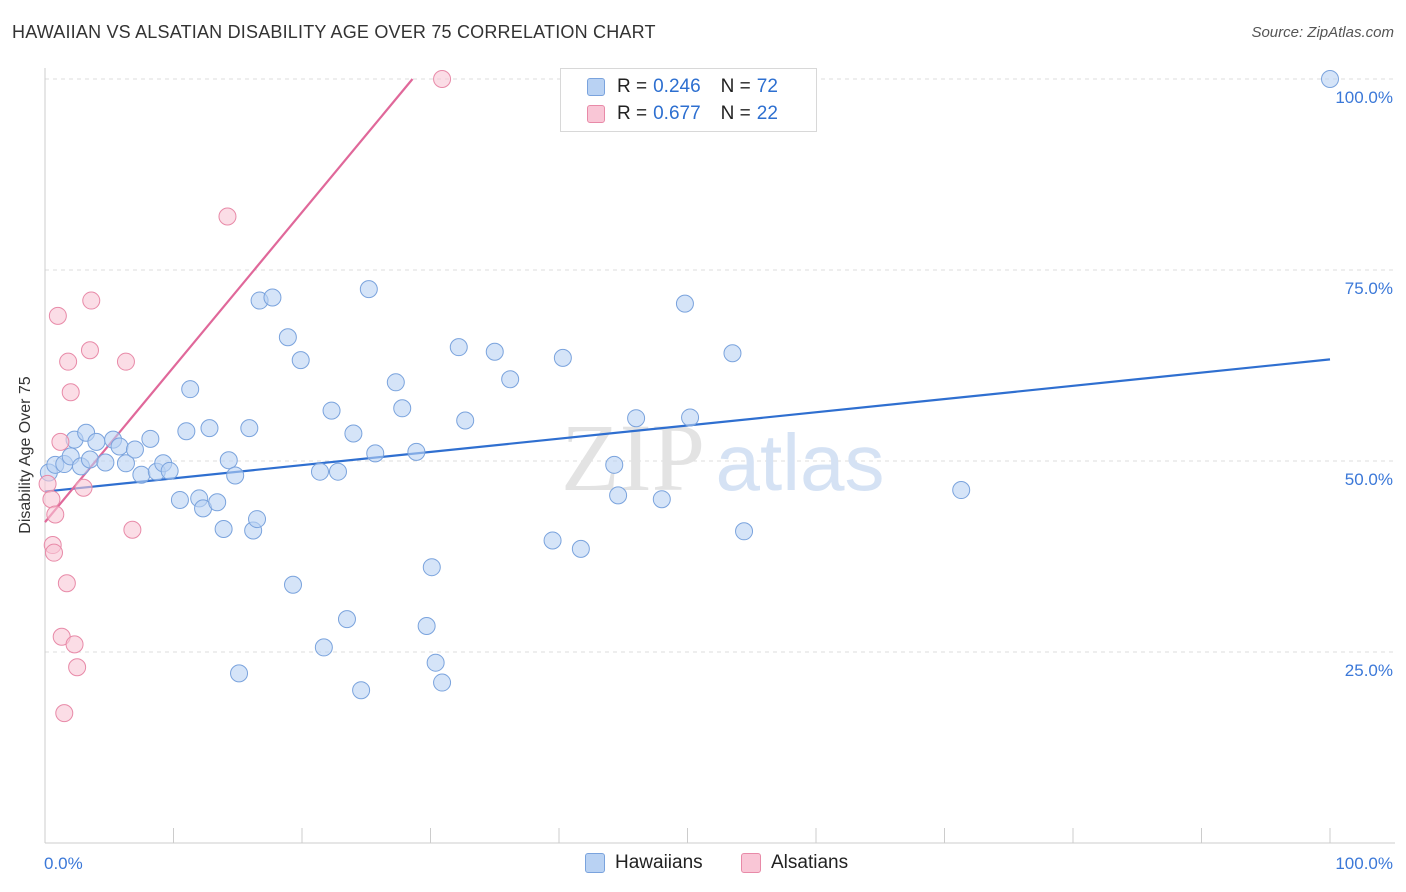 This screenshot has width=1406, height=892. What do you see at coordinates (1364, 863) in the screenshot?
I see `x-tick-label: 100.0%` at bounding box center [1364, 863].